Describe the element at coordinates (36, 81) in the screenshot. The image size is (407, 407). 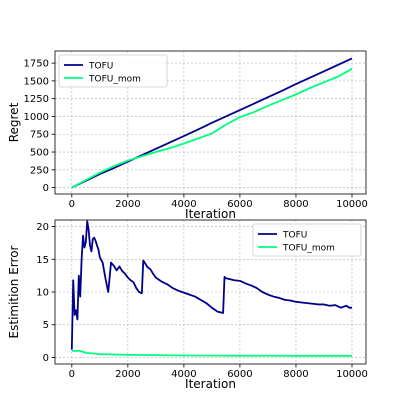
I see `y-tick-label: 1500` at that location.